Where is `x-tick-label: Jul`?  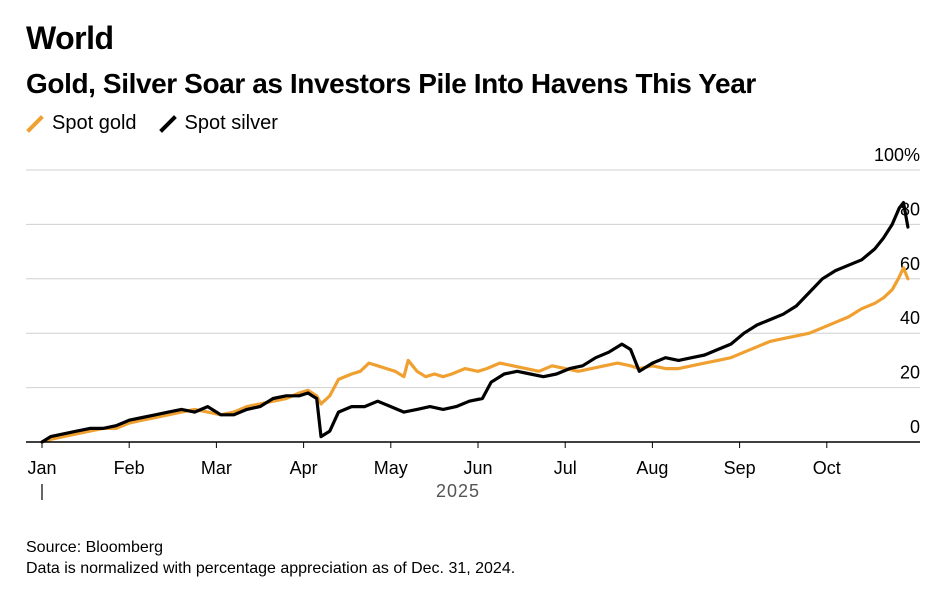
x-tick-label: Jul is located at coordinates (565, 468).